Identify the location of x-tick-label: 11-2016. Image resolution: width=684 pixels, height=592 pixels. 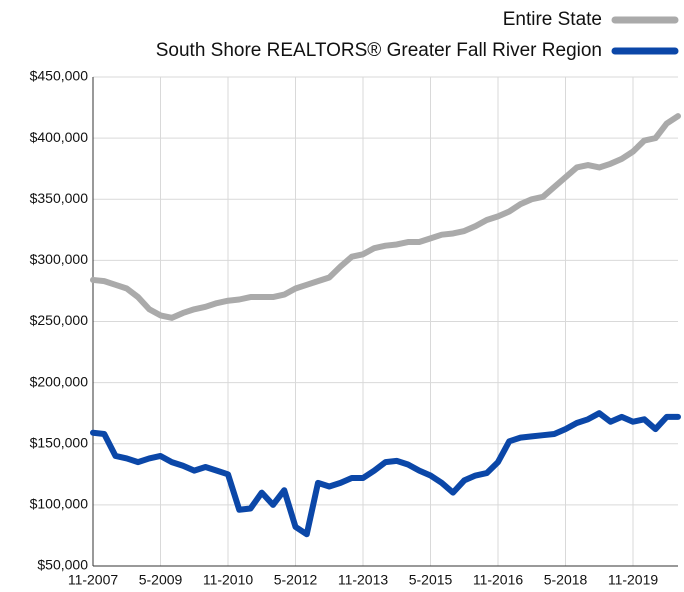
(498, 580).